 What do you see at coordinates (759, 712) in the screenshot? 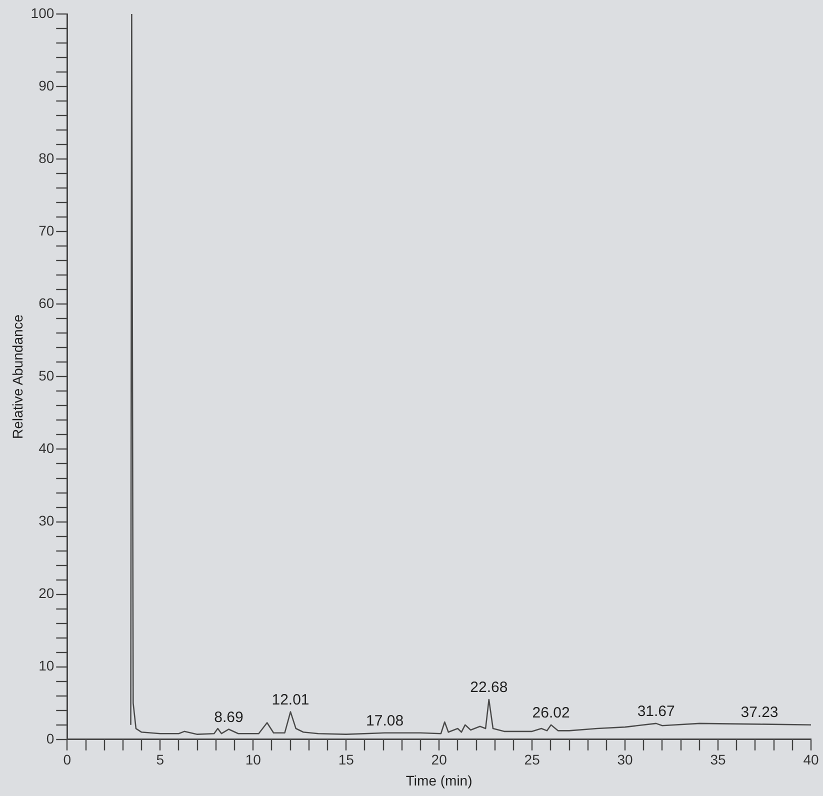
I see `annotation: 37.23` at bounding box center [759, 712].